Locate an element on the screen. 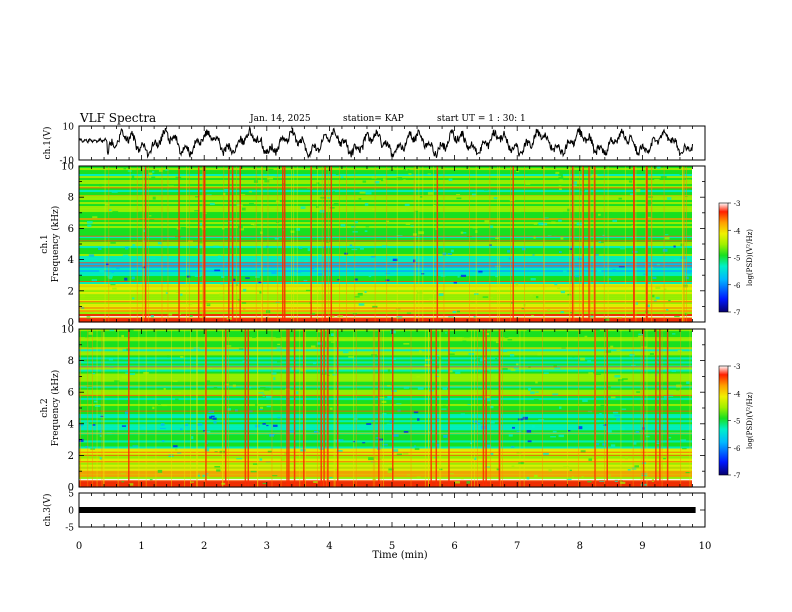  spectrogram-nodata is located at coordinates (698, 244).